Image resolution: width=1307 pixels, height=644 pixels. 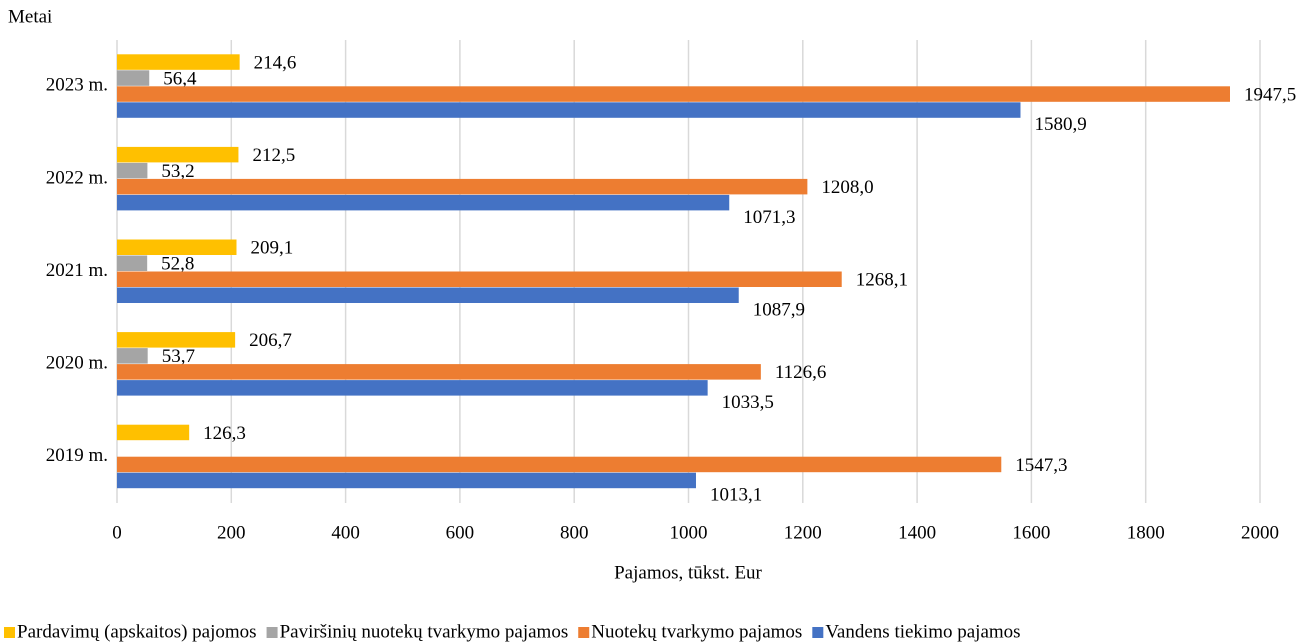 I want to click on legend-label: Nuotekų tvarkymo pajamos, so click(x=696, y=631).